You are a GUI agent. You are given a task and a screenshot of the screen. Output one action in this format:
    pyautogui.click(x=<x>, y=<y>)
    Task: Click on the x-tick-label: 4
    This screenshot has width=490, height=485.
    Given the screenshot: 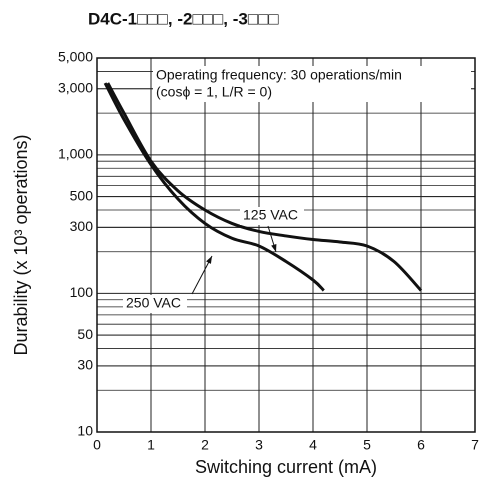 What is the action you would take?
    pyautogui.click(x=313, y=445)
    